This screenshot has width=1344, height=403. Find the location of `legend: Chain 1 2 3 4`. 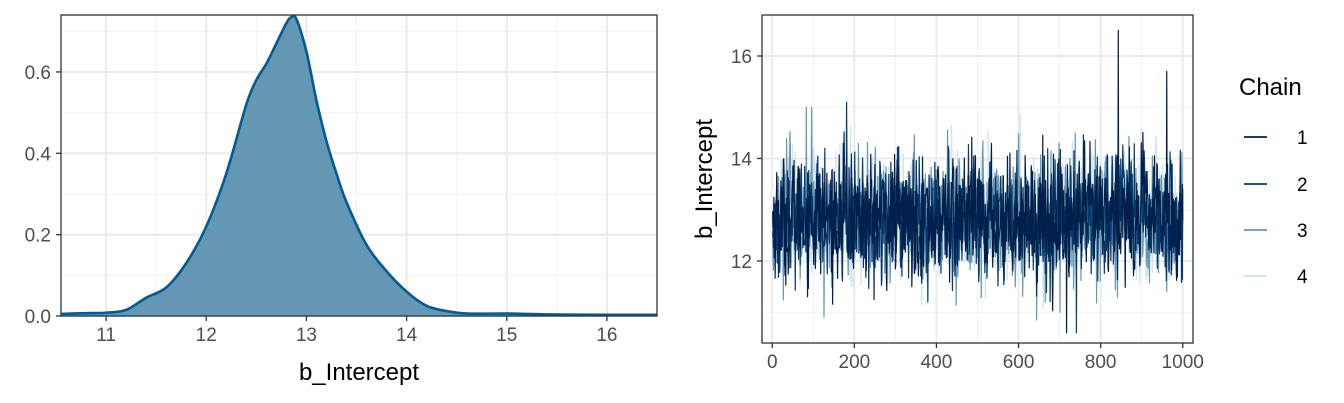

legend: Chain 1 2 3 4 is located at coordinates (1273, 181).